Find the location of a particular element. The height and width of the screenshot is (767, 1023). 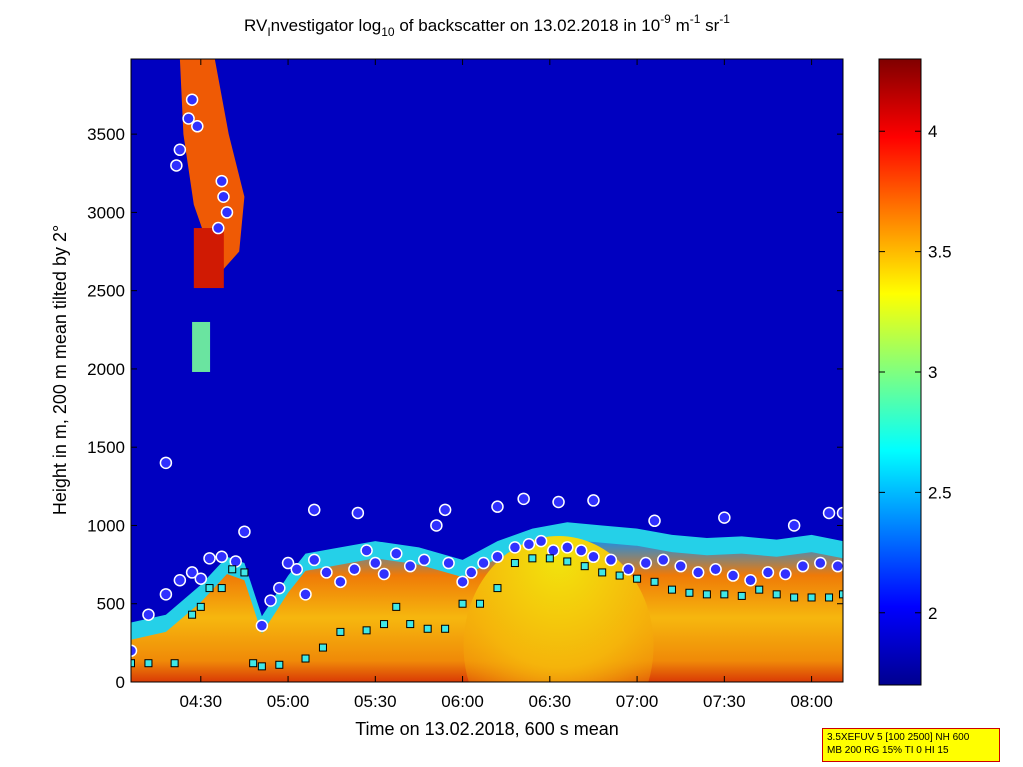

colorbar-tick-label: 4 is located at coordinates (932, 131).